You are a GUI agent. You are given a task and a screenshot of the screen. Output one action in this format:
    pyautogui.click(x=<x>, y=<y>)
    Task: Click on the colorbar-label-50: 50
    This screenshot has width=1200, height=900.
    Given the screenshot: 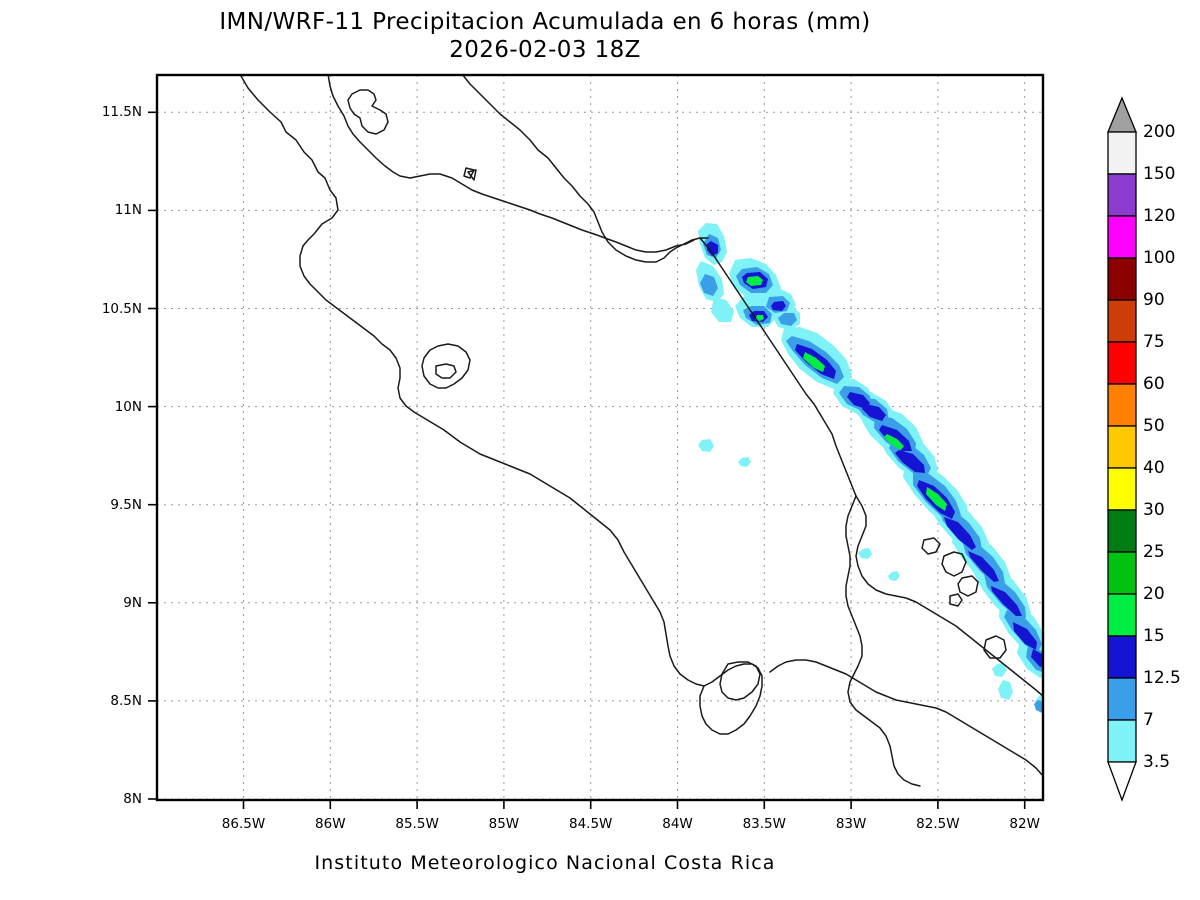 What is the action you would take?
    pyautogui.click(x=1154, y=426)
    